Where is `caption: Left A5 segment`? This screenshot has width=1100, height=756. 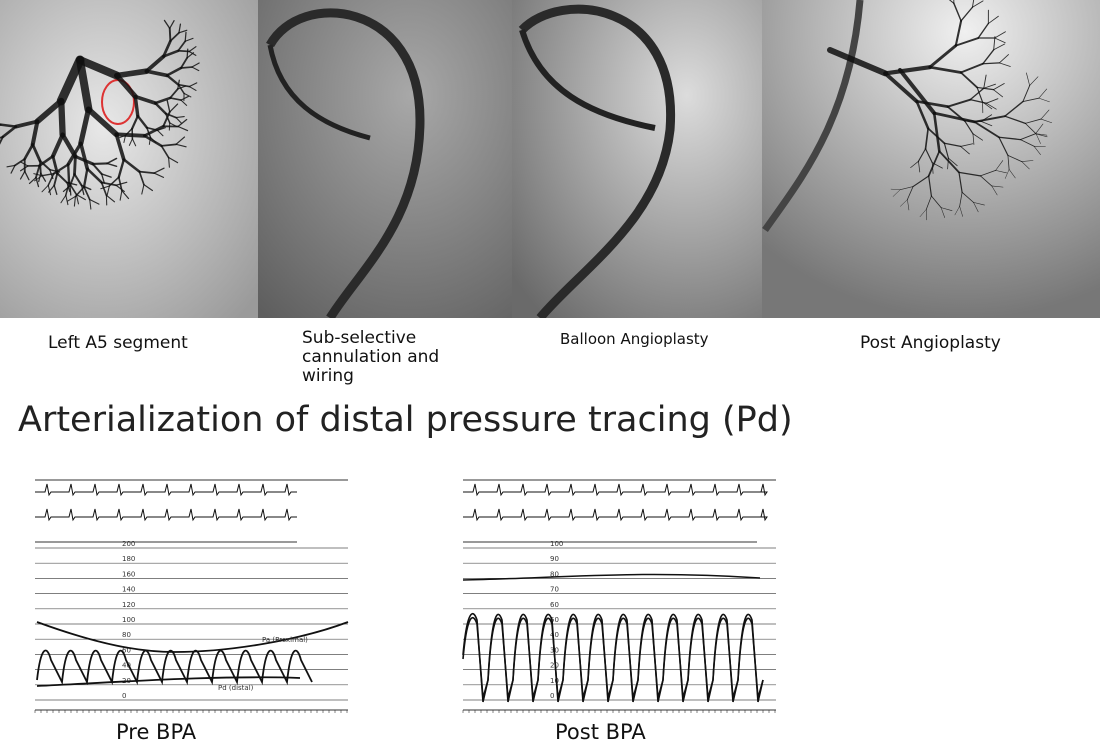
caption: Left A5 segment is located at coordinates (118, 343).